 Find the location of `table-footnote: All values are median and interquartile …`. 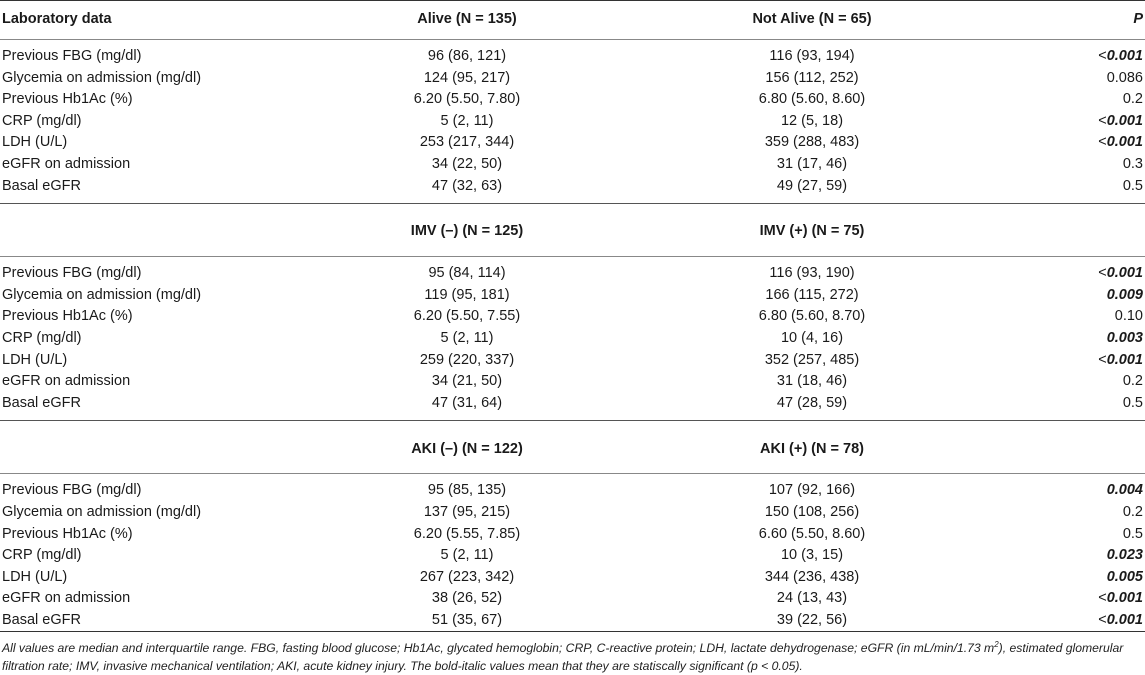

table-footnote: All values are median and interquartile … is located at coordinates (572, 653).